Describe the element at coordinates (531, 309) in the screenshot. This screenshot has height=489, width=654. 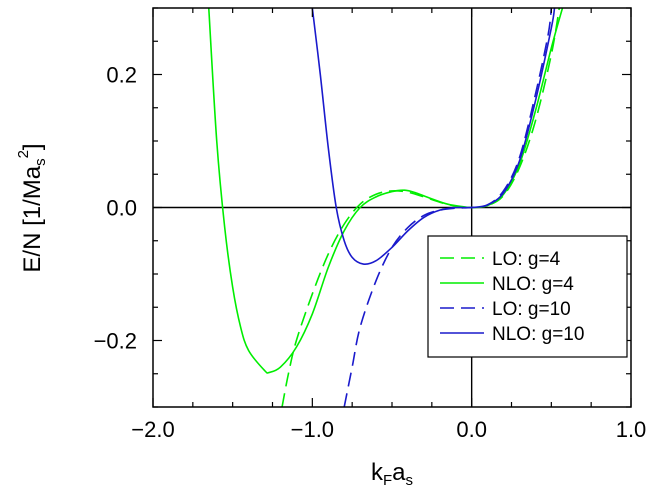
I see `legend-label: LO: g=10` at that location.